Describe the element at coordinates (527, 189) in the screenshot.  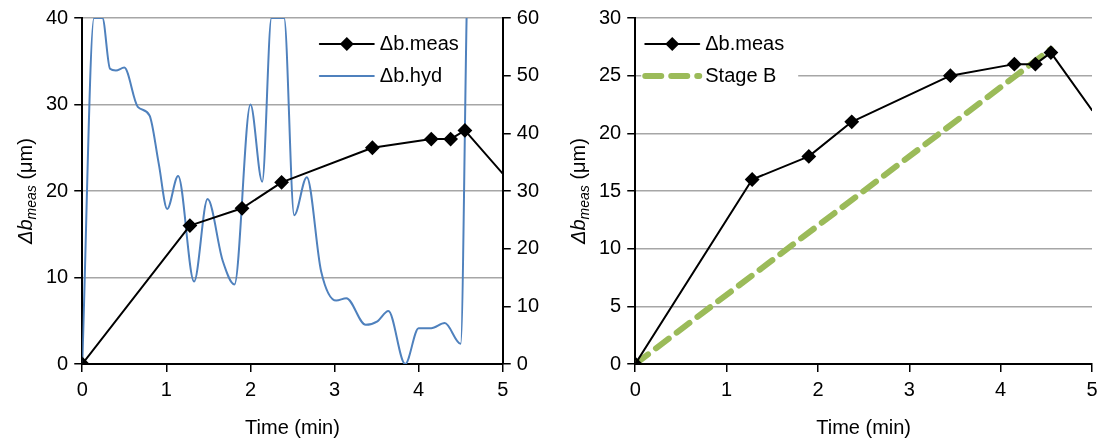
I see `y2-tick-label: 30` at that location.